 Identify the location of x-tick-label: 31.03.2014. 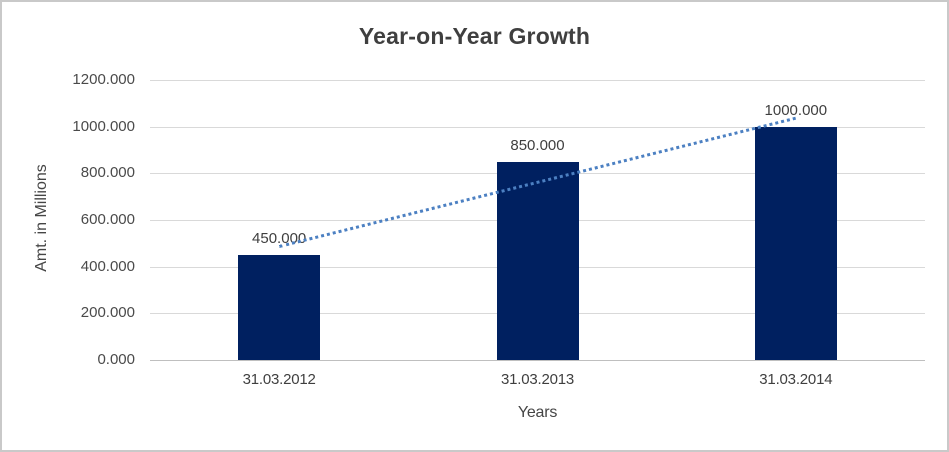
(796, 379).